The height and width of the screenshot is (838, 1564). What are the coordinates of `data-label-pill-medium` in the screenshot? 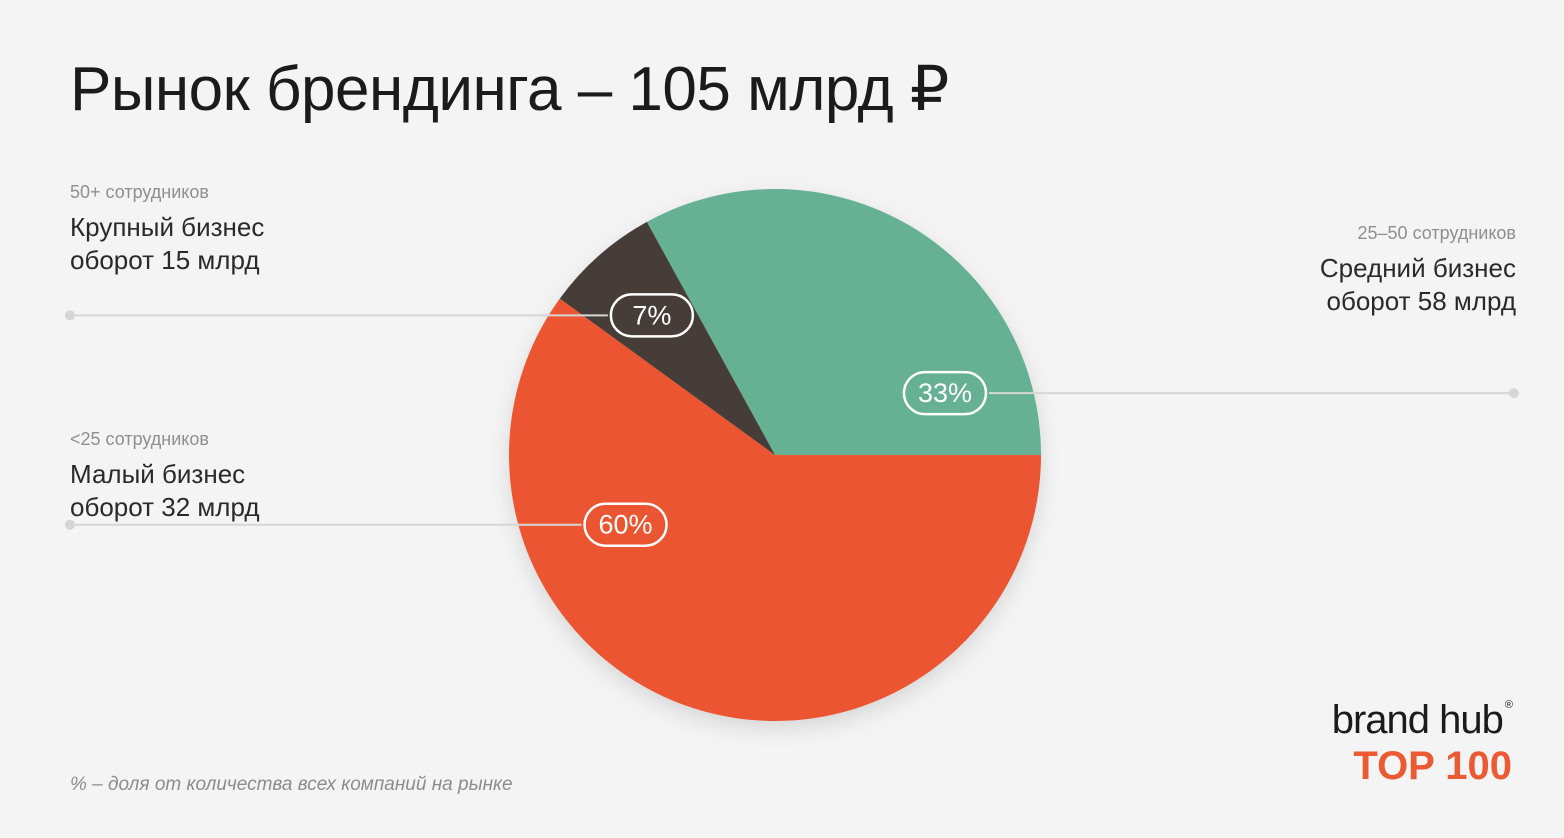 It's located at (945, 393).